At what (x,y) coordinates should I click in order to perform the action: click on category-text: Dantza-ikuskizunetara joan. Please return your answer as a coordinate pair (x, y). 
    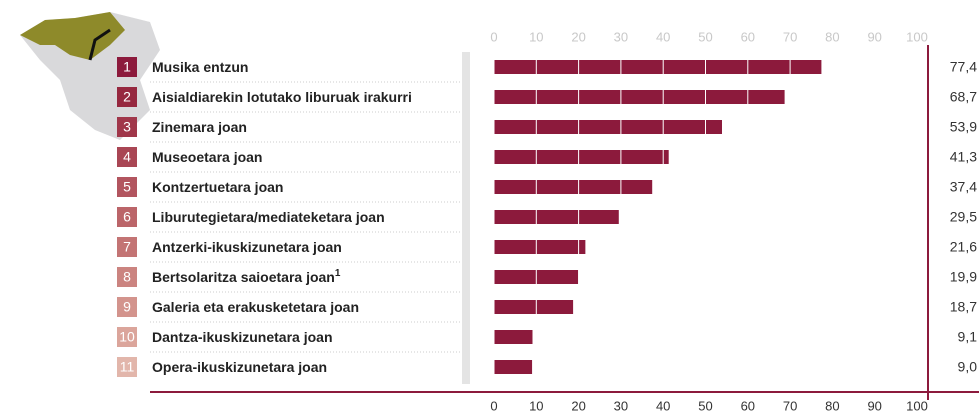
    Looking at the image, I should click on (242, 337).